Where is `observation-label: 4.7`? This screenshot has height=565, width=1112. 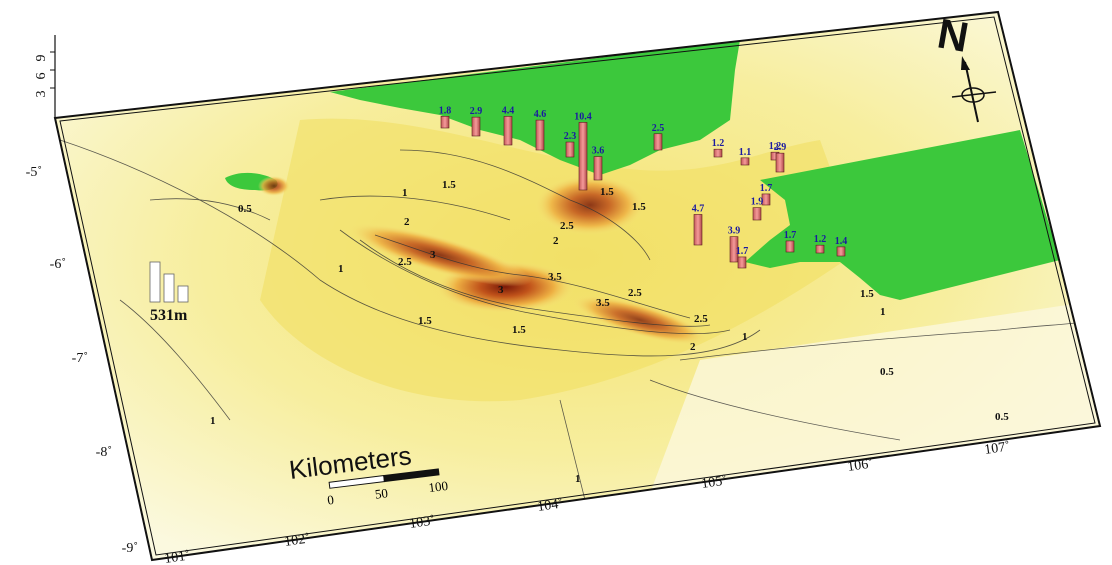
observation-label: 4.7 is located at coordinates (698, 208).